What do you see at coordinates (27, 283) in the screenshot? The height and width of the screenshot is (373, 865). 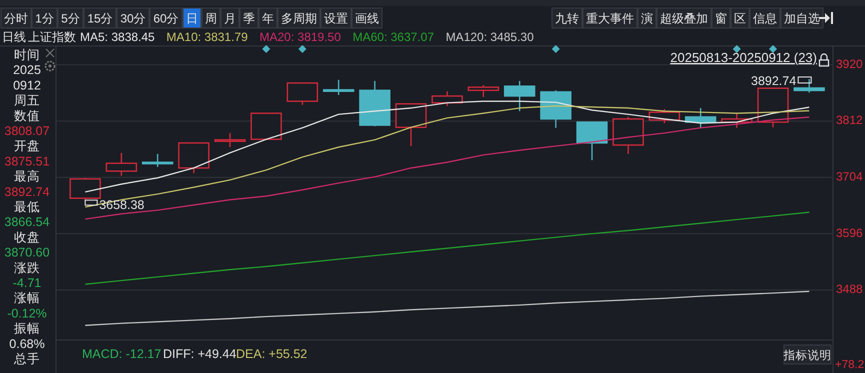 I see `text: -4.71` at bounding box center [27, 283].